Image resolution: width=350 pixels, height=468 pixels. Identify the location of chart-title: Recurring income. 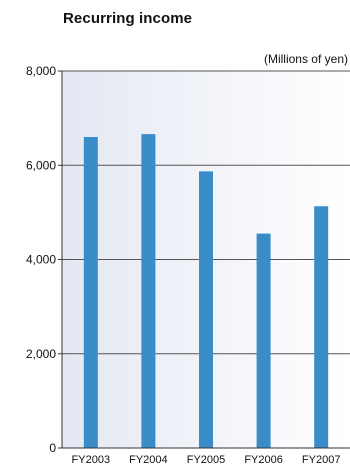
(128, 18).